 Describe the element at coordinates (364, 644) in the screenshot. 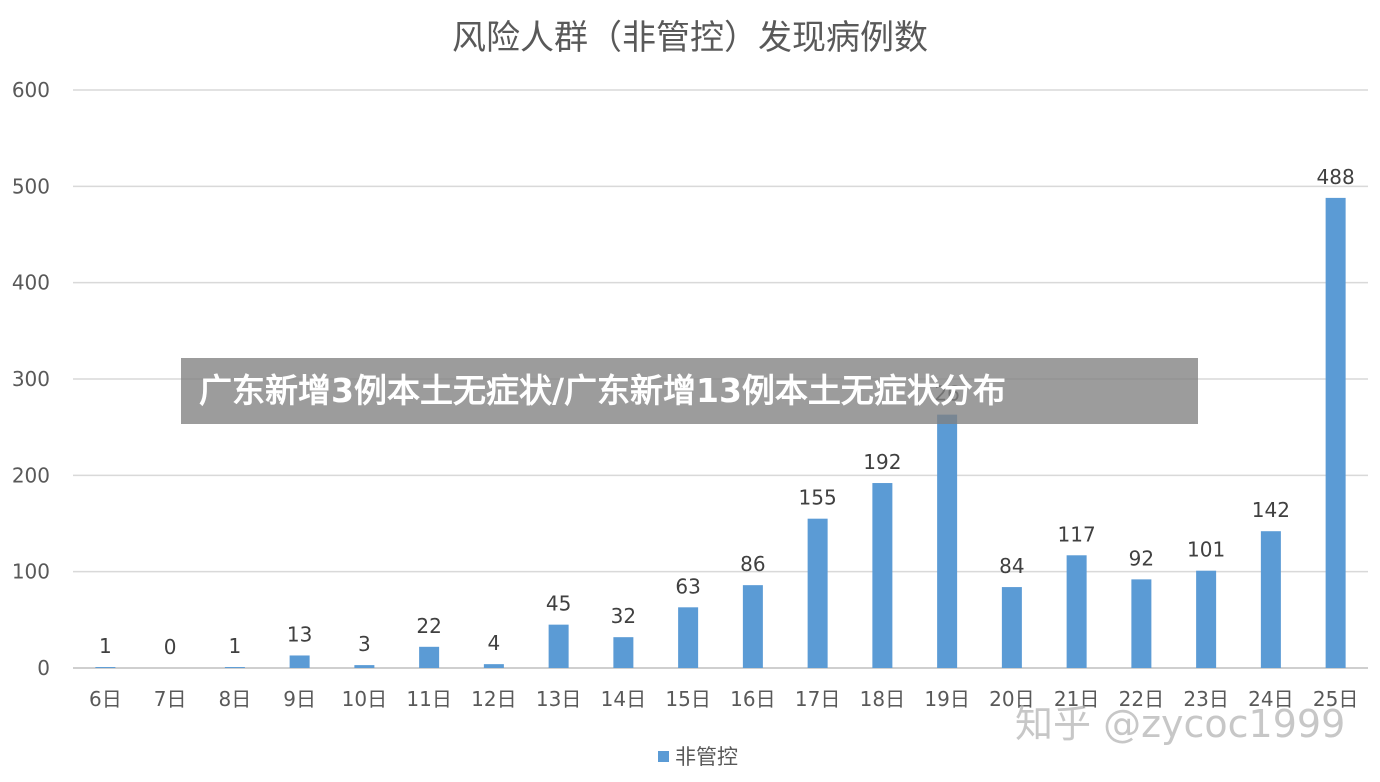

I see `data-label: 3` at that location.